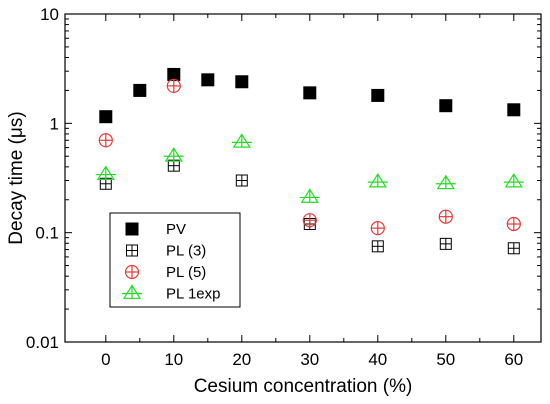  What do you see at coordinates (445, 359) in the screenshot?
I see `x-tick-label: 50` at bounding box center [445, 359].